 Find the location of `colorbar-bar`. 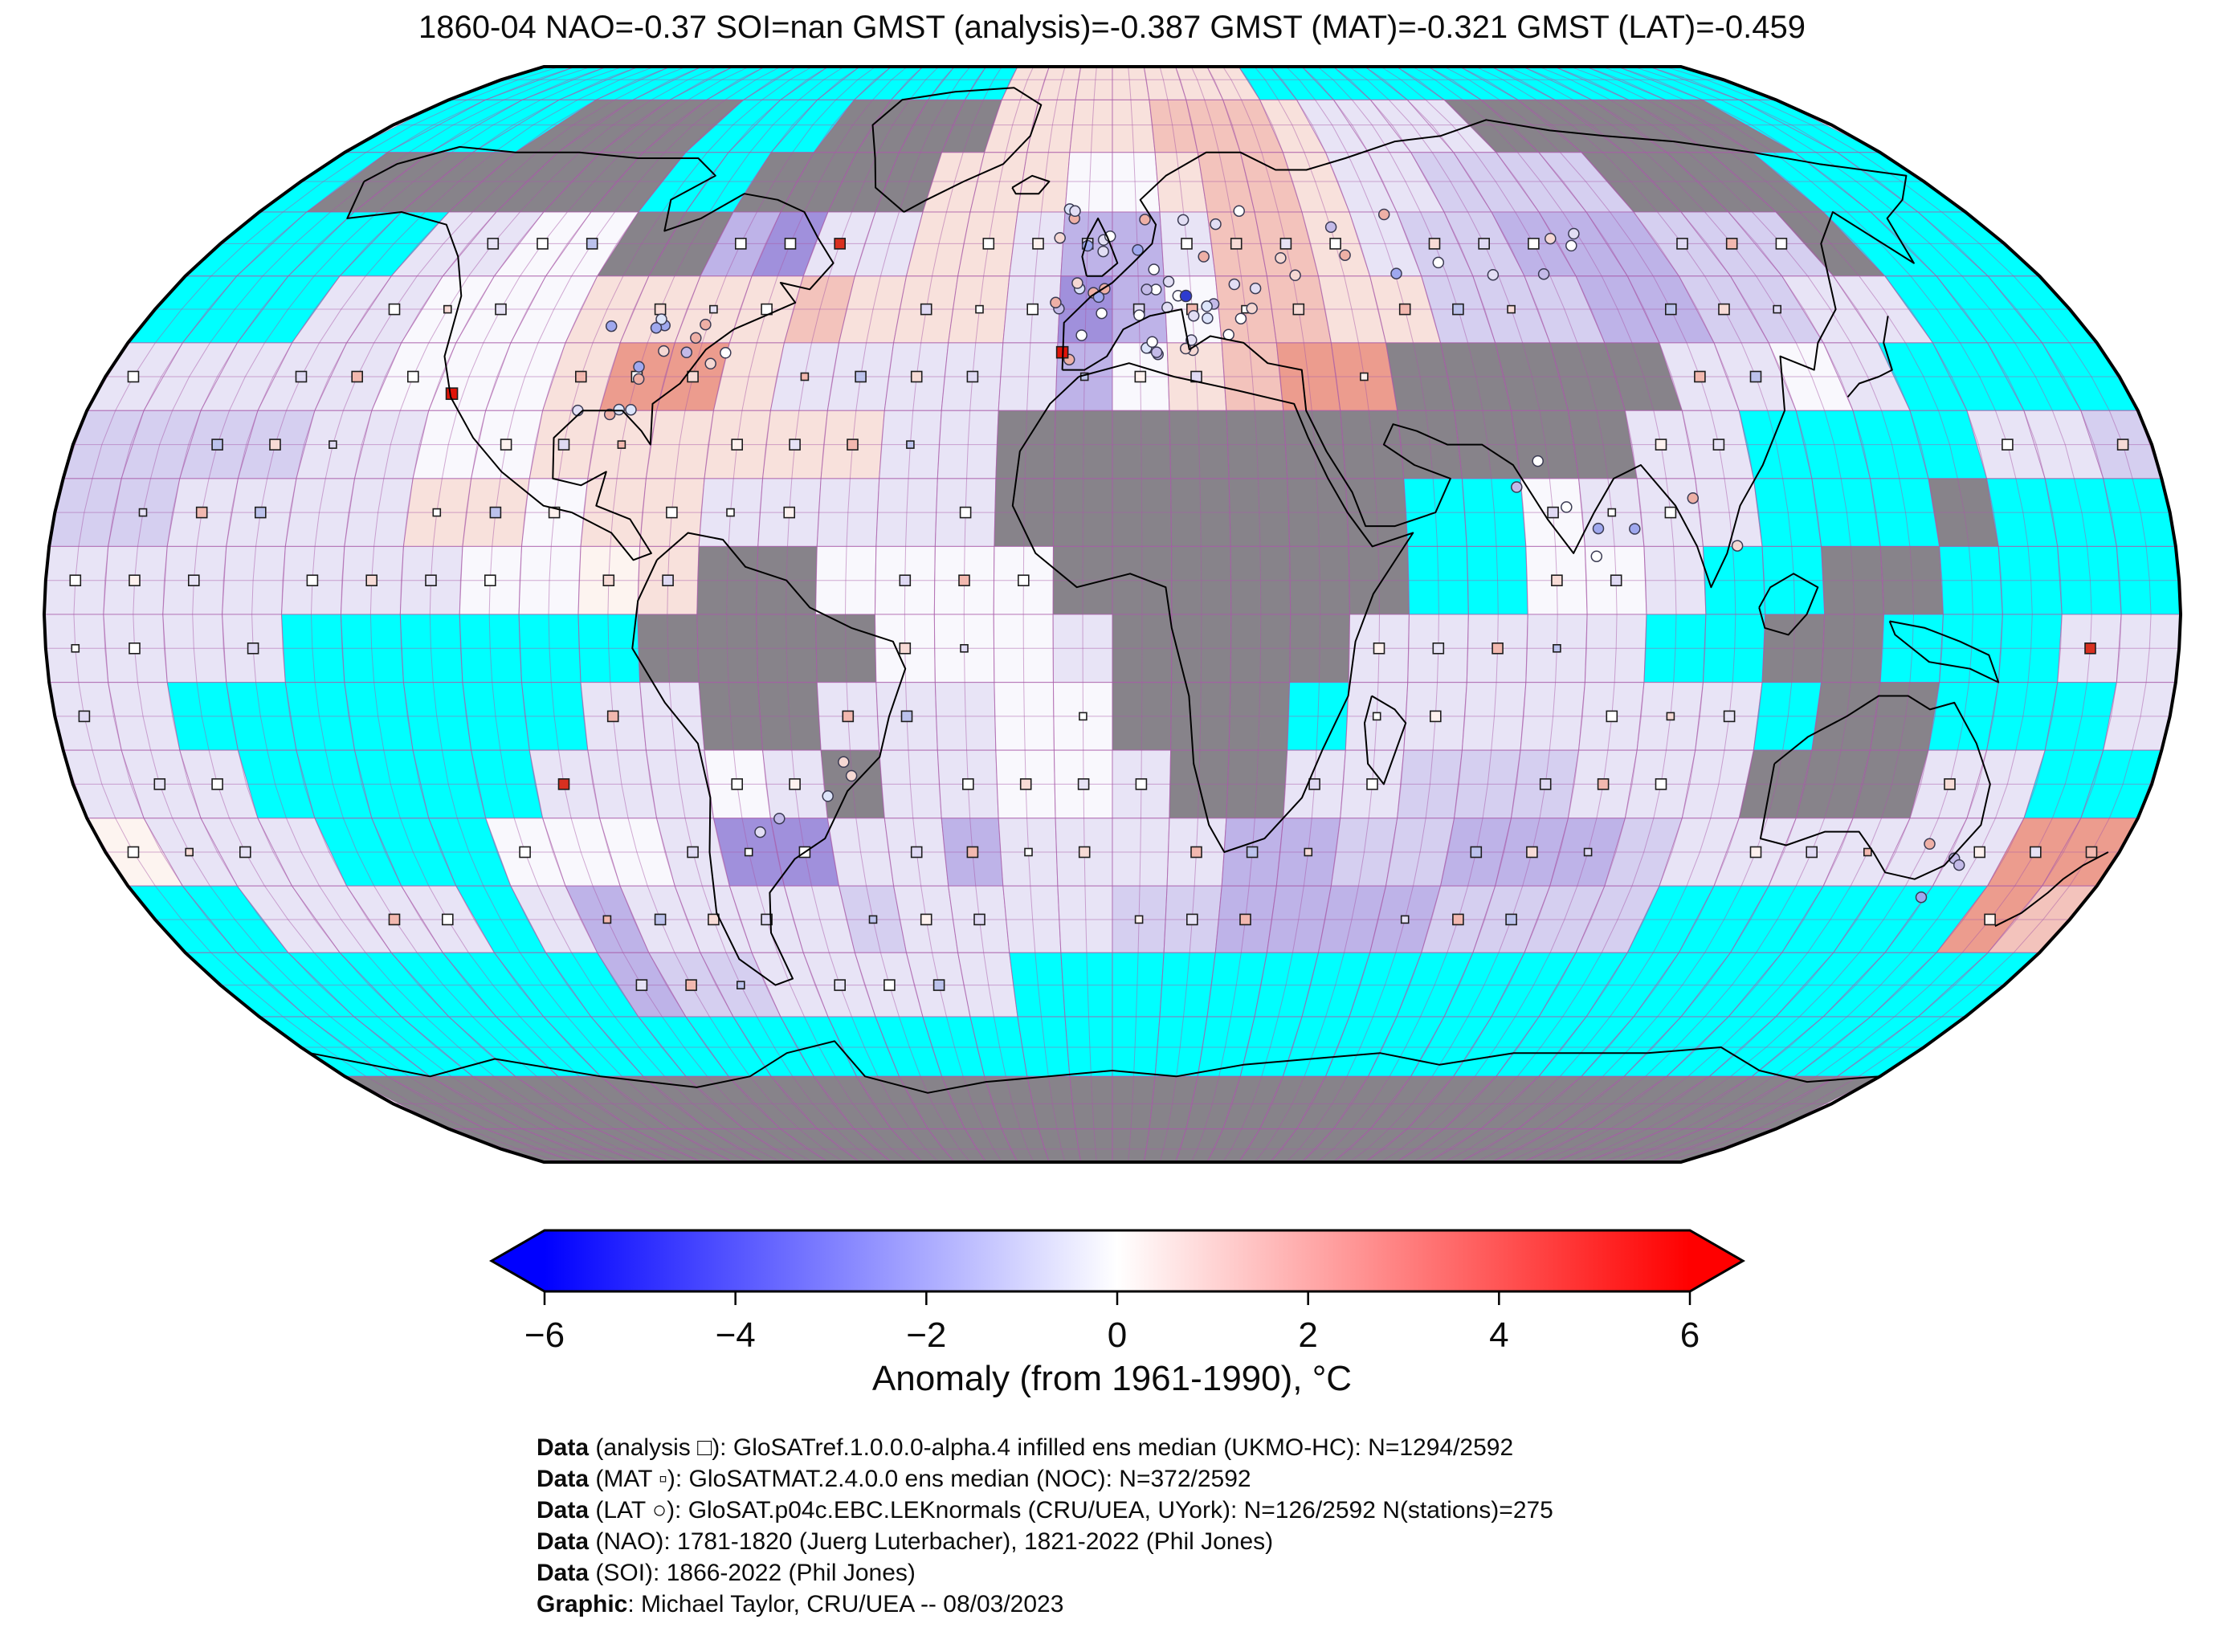

colorbar-bar is located at coordinates (1117, 1261).